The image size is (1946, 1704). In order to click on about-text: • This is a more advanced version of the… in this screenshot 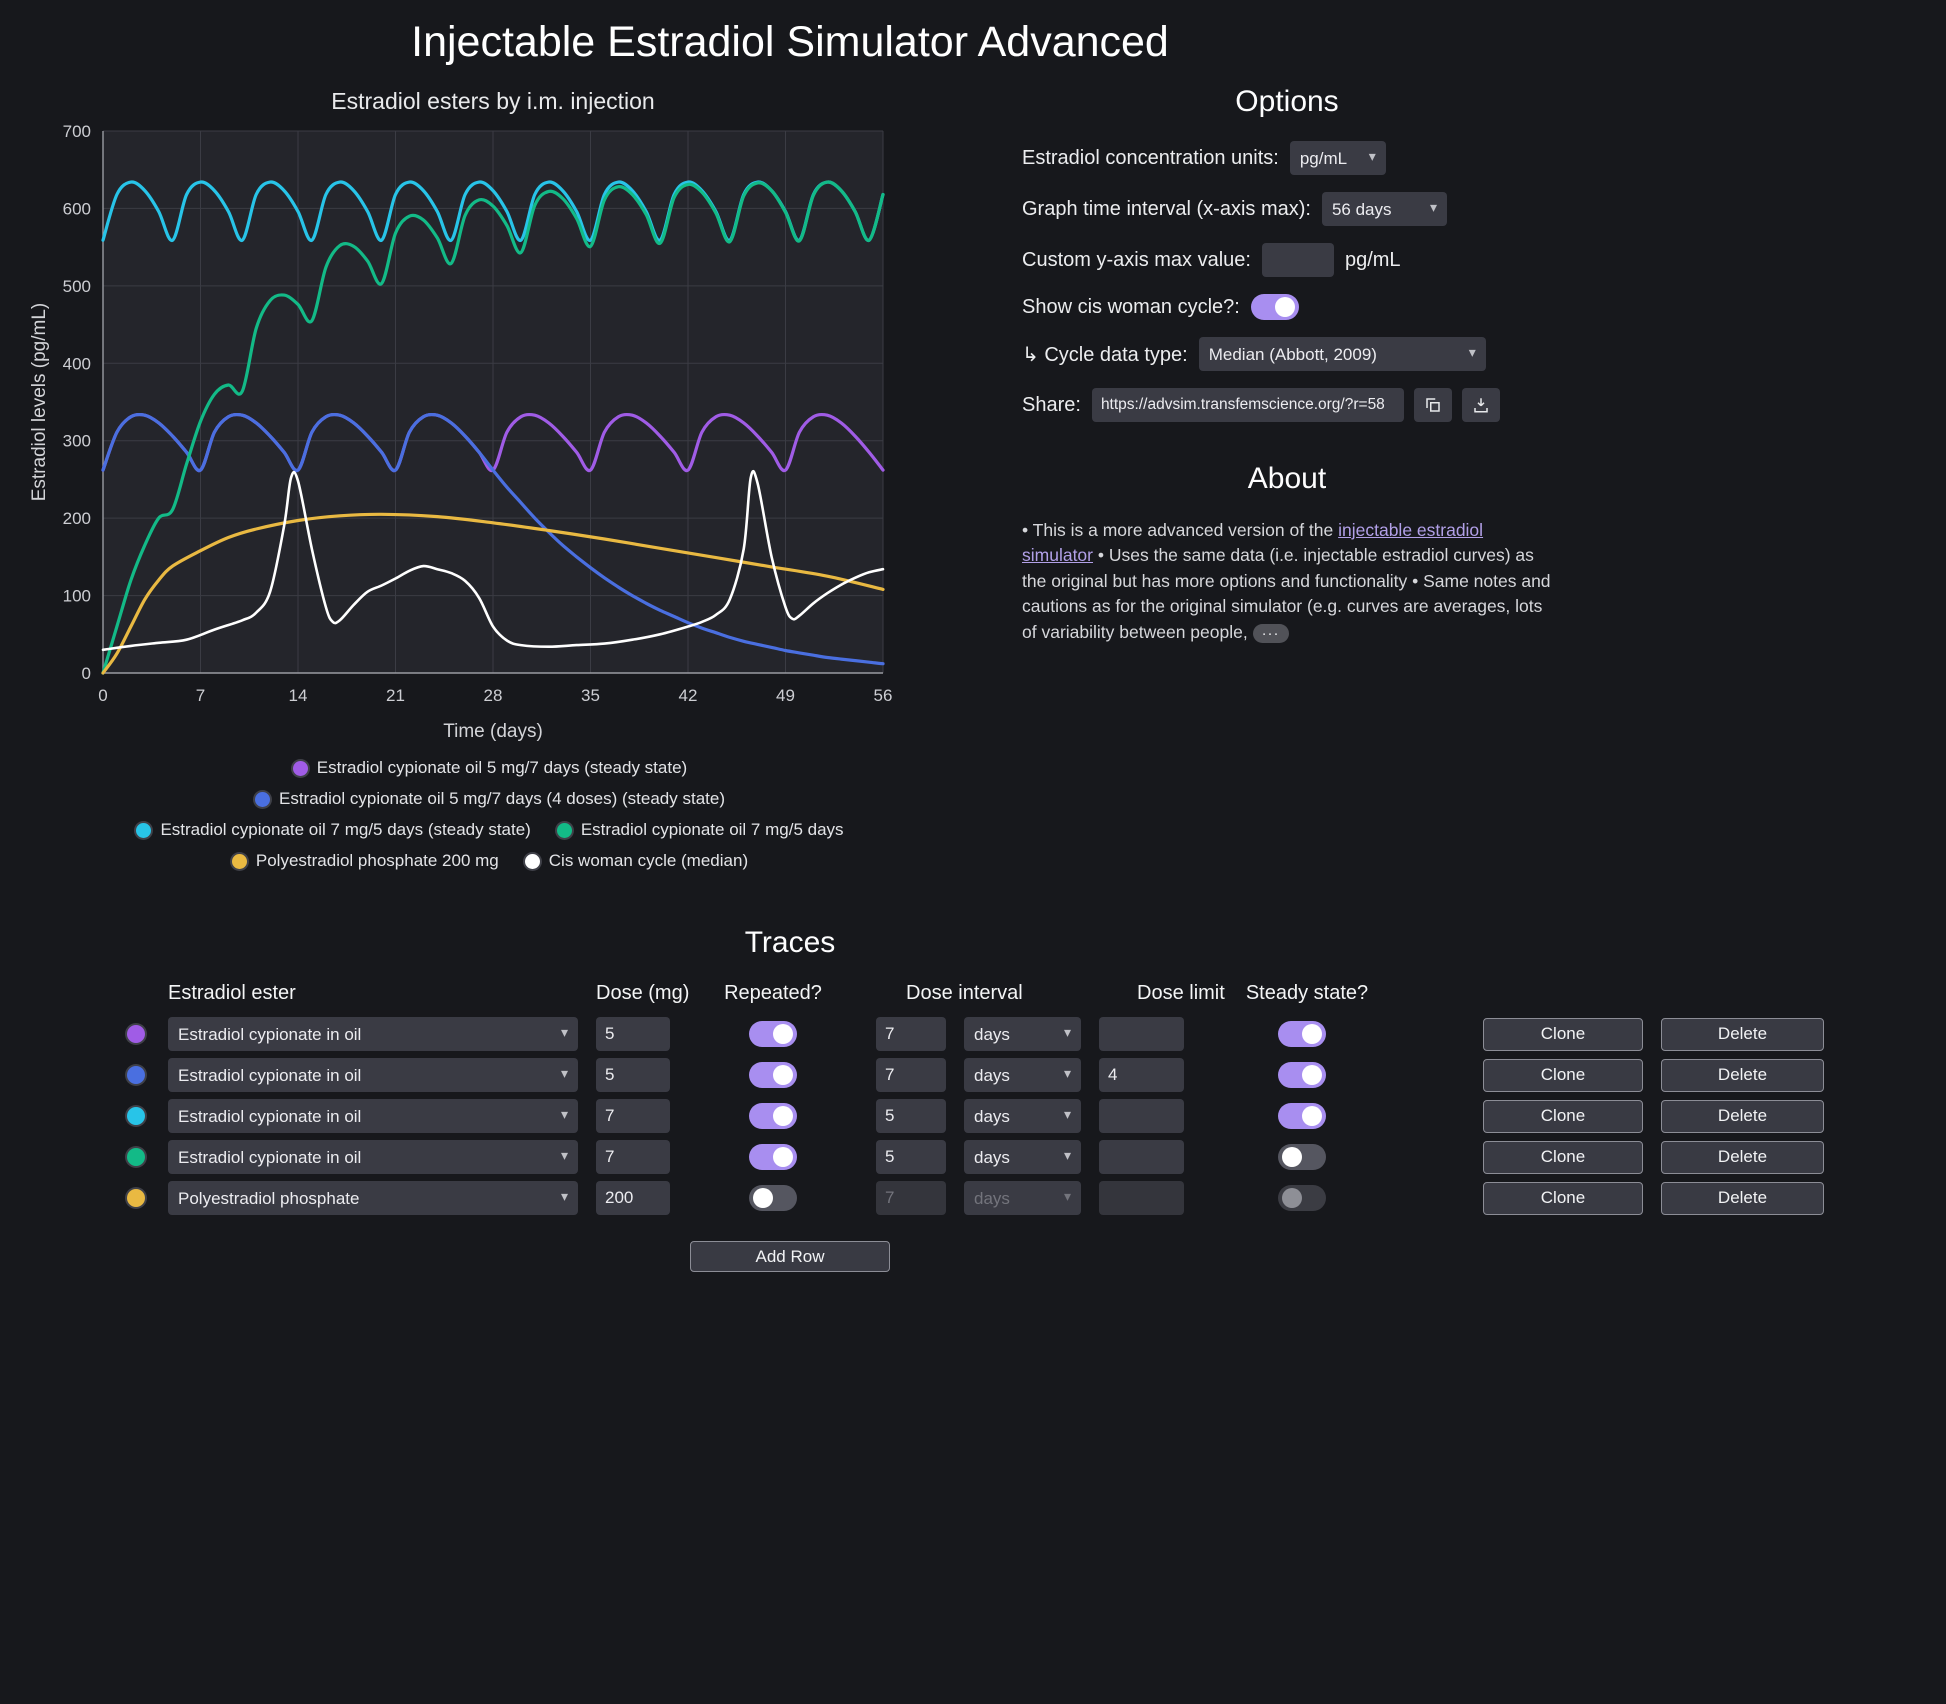, I will do `click(1287, 581)`.